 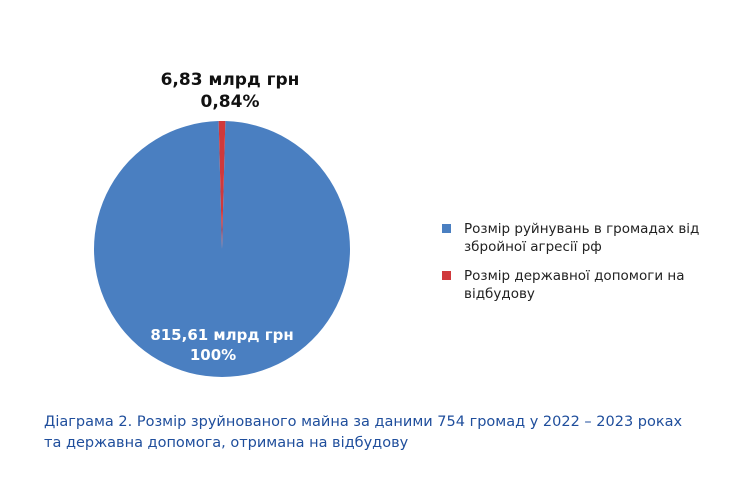 I want to click on data-label-destruction-percent: 100%, so click(x=213, y=355).